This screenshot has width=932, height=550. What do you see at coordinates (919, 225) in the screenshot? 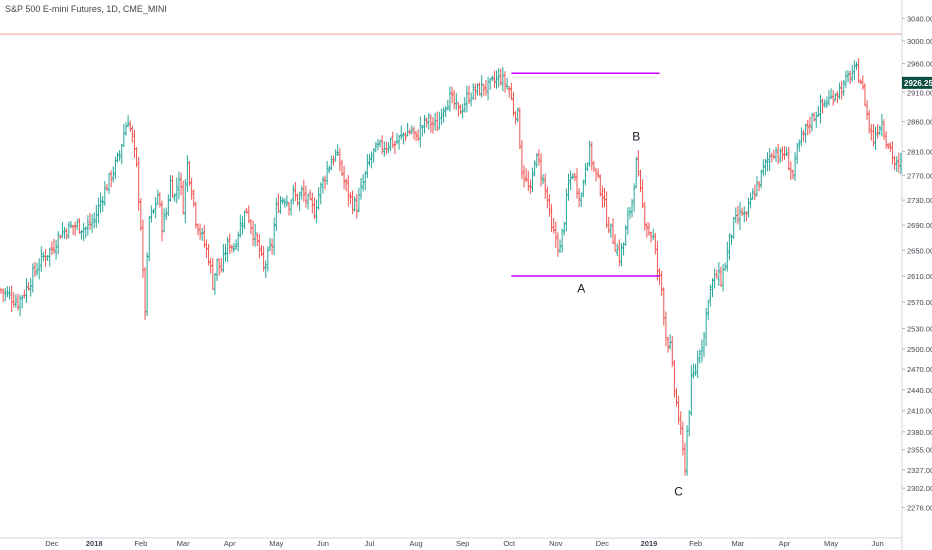
I see `y-tick-label: 2690.00` at bounding box center [919, 225].